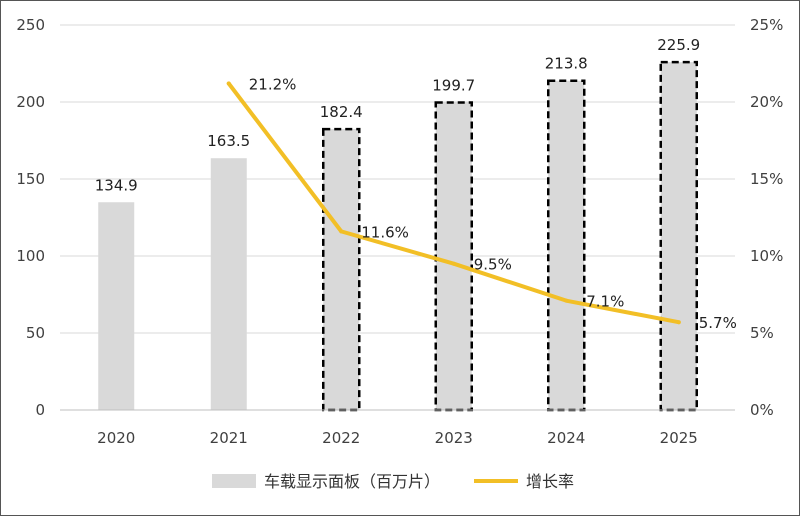  Describe the element at coordinates (766, 25) in the screenshot. I see `y-right-tick-label: 25%` at that location.